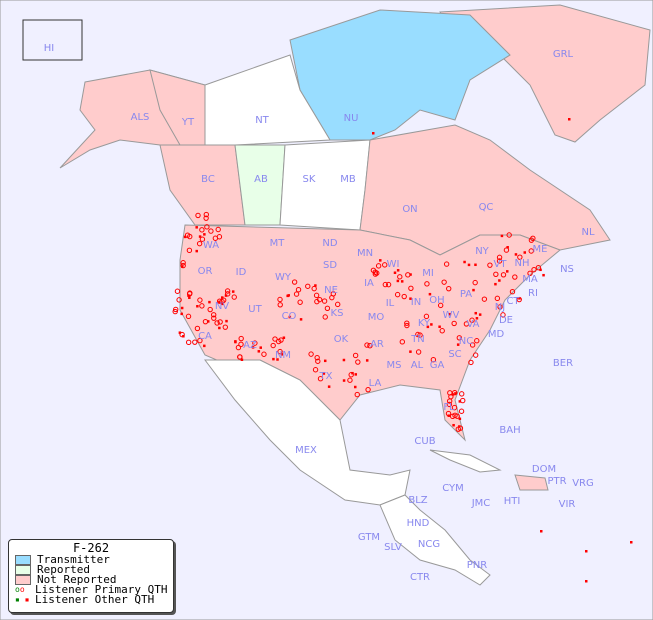 The image size is (653, 620). Describe the element at coordinates (513, 301) in the screenshot. I see `region-label: CT` at that location.